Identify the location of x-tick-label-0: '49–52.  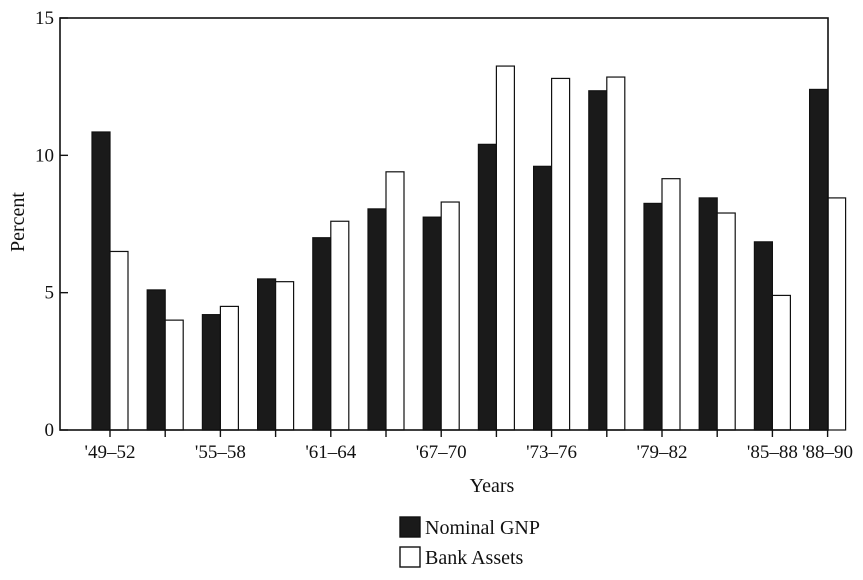
(110, 452).